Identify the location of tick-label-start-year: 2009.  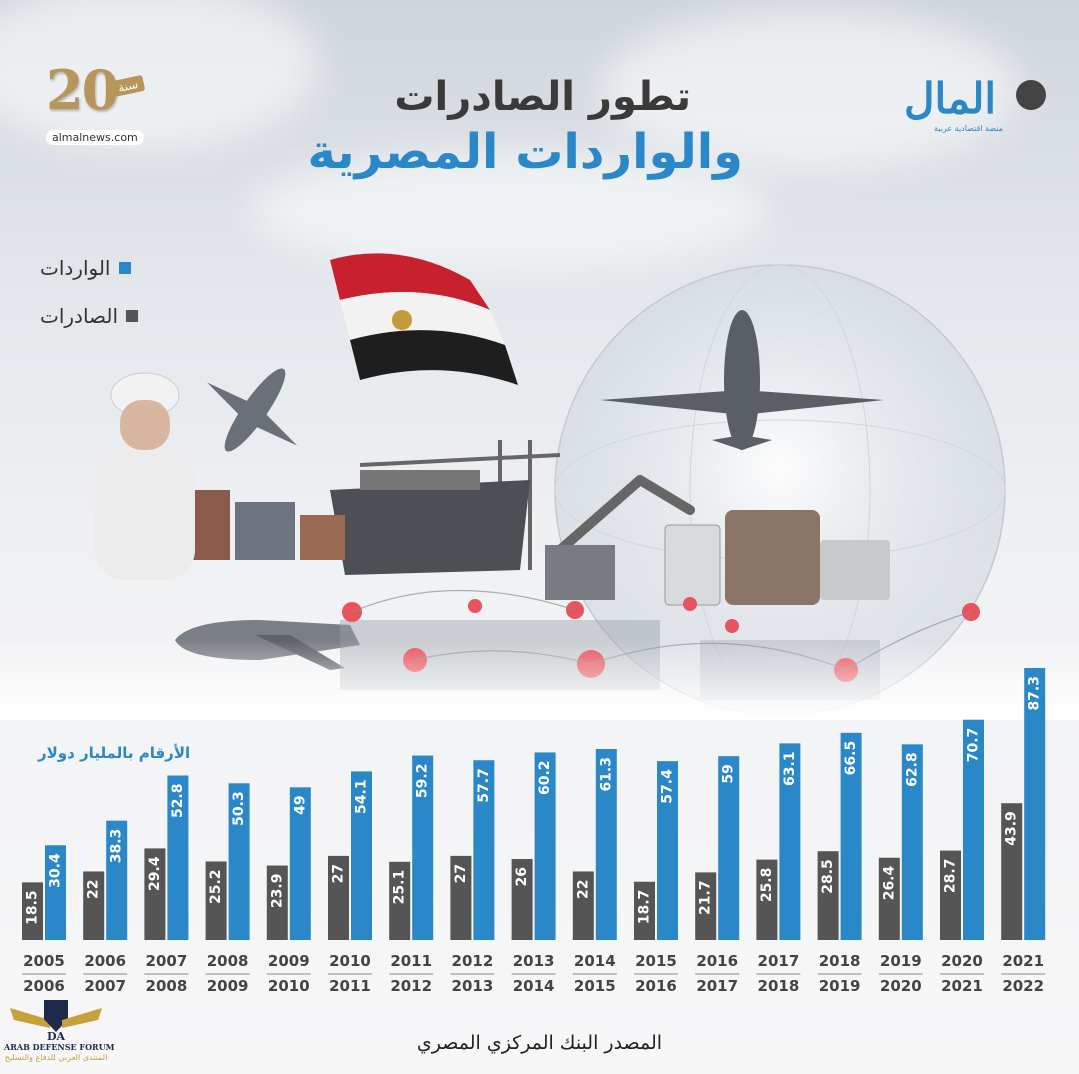
(289, 961).